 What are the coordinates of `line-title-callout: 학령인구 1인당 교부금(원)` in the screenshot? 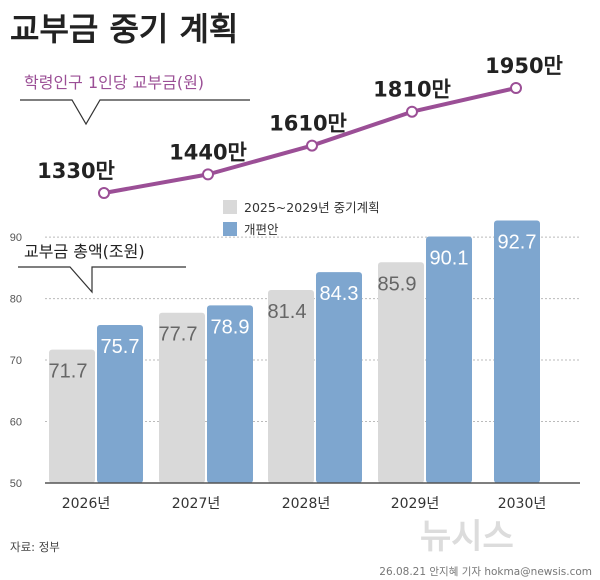 It's located at (135, 99).